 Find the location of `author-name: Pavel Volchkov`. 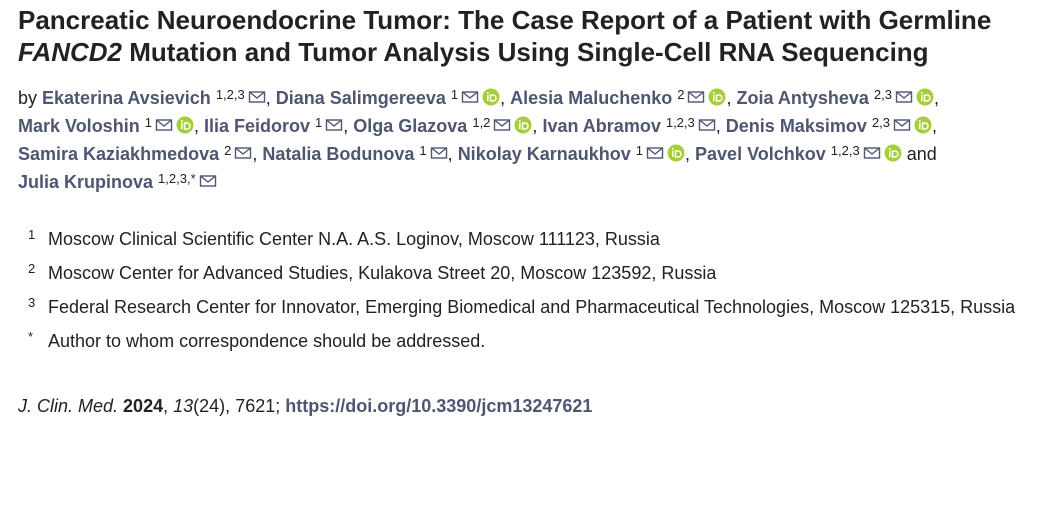

author-name: Pavel Volchkov is located at coordinates (760, 154).